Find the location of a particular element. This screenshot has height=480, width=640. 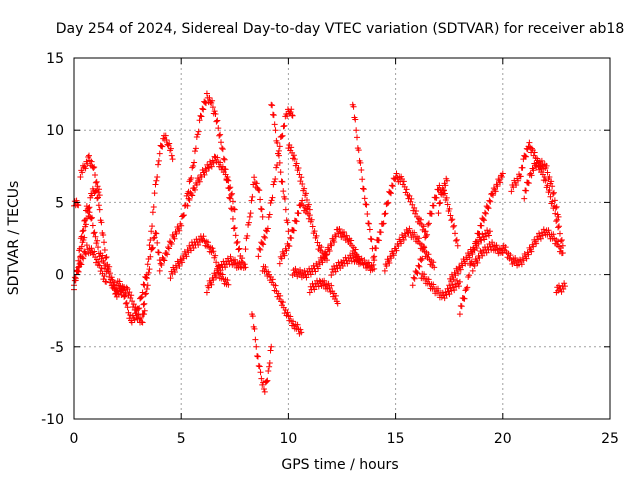

x-tick-label: 0 is located at coordinates (74, 439).